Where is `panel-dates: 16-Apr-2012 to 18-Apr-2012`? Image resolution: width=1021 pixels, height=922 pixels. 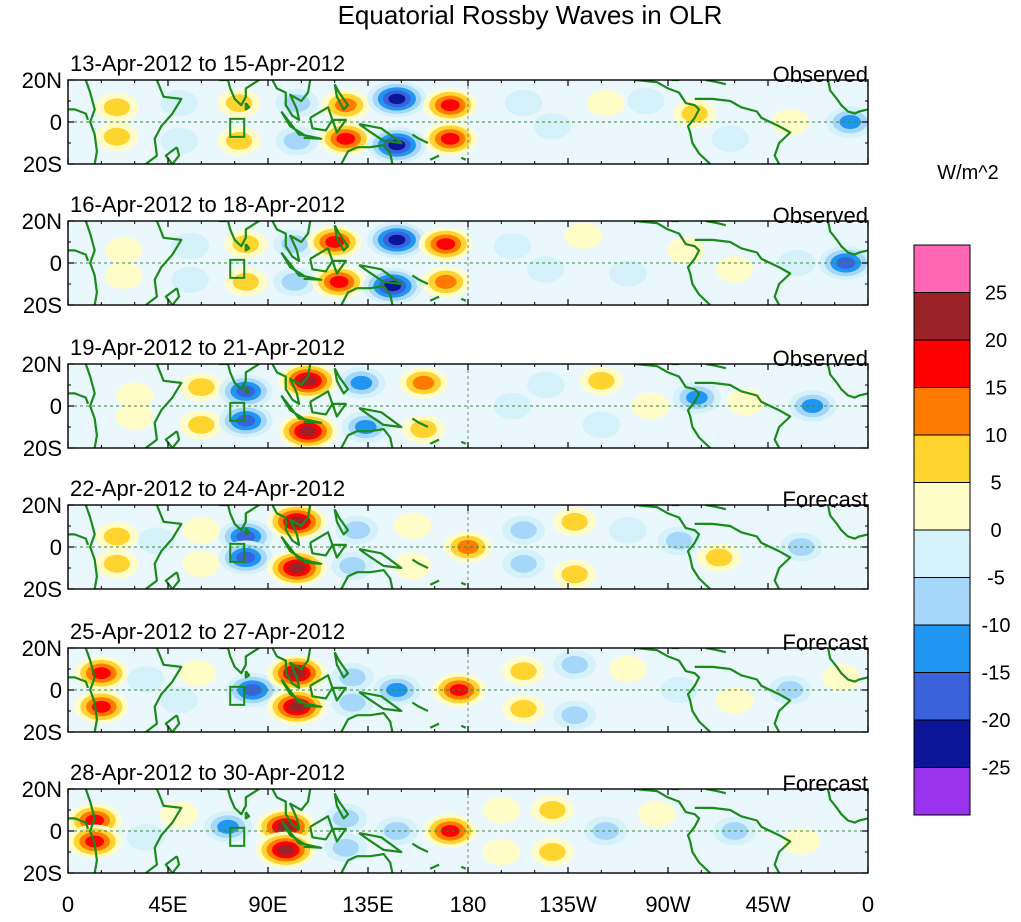 panel-dates: 16-Apr-2012 to 18-Apr-2012 is located at coordinates (207, 204).